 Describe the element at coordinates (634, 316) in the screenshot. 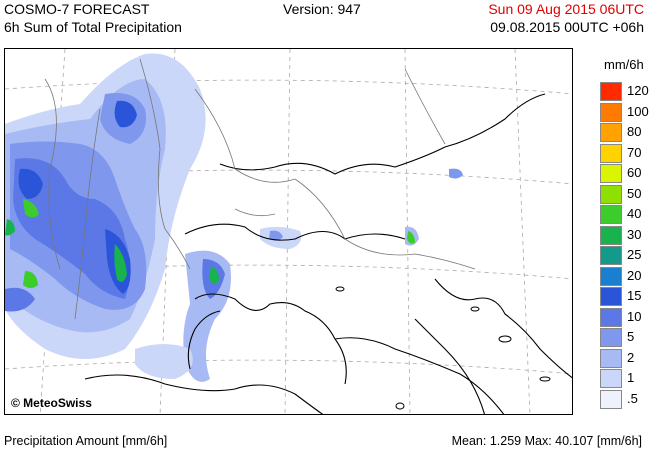

I see `legend-label: 10` at that location.